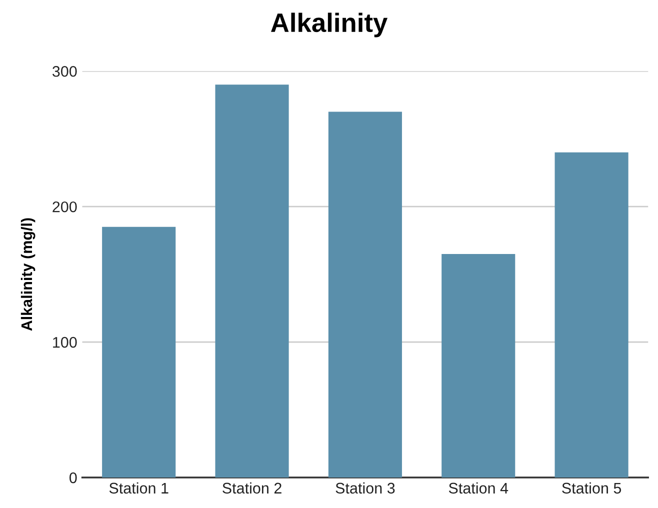 The width and height of the screenshot is (658, 508). I want to click on y-tick-label: 0, so click(73, 478).